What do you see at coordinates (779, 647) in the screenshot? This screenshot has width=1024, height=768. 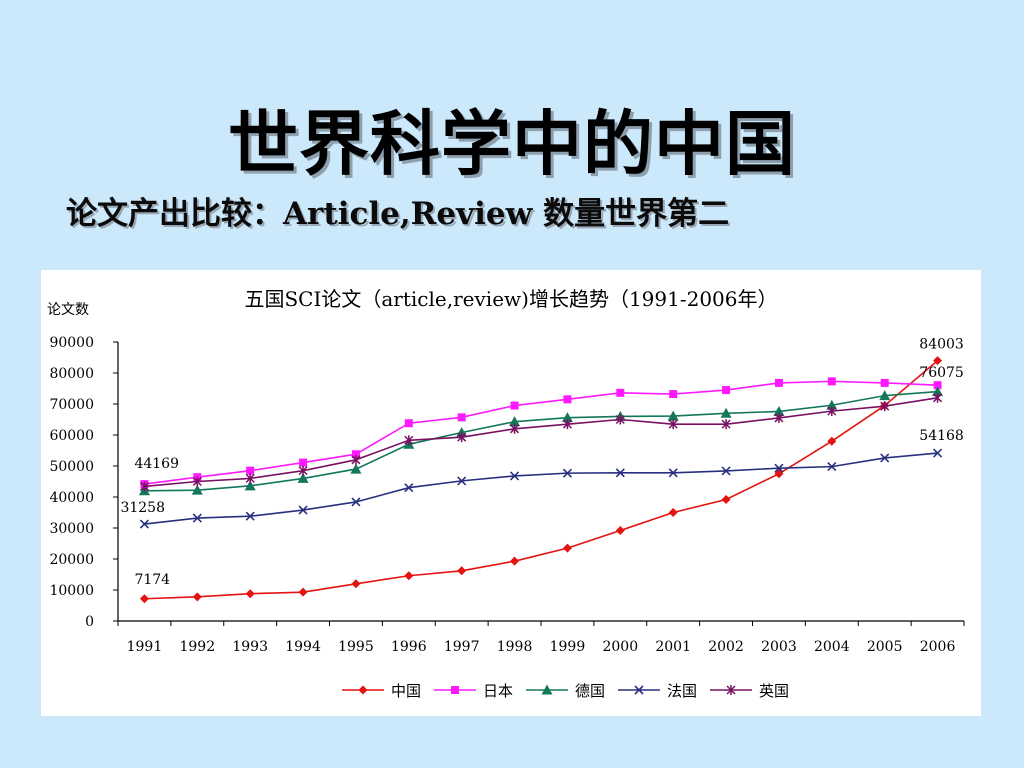 I see `x-tick-label: 2003` at bounding box center [779, 647].